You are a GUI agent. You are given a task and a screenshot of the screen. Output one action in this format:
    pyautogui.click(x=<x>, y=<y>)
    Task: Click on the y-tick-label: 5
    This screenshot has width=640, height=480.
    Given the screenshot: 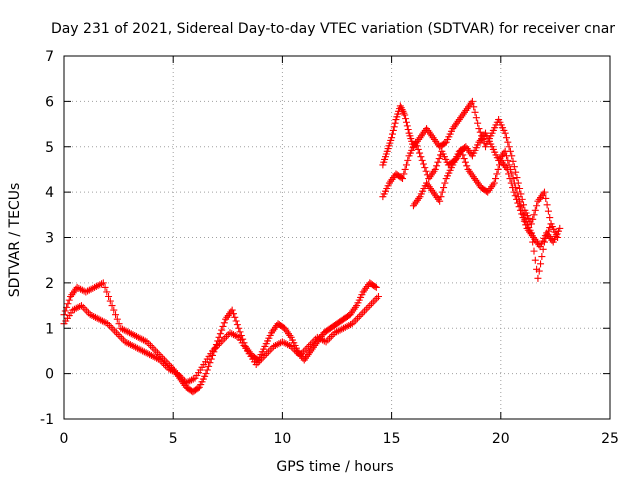 What is the action you would take?
    pyautogui.click(x=49, y=148)
    